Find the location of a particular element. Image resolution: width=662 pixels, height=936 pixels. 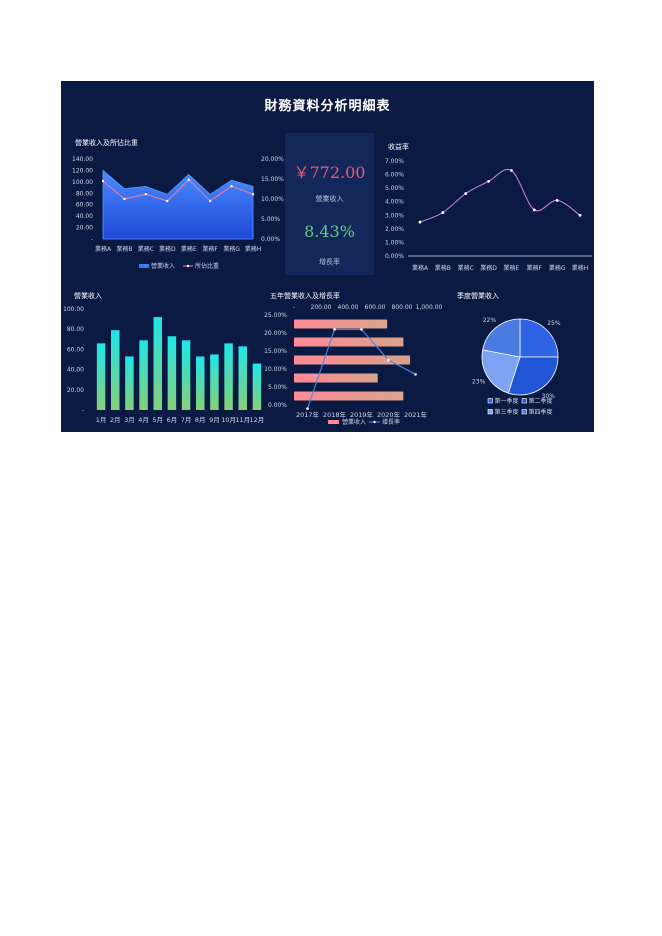

x-top-tick-label: 1,000.00 is located at coordinates (429, 307).